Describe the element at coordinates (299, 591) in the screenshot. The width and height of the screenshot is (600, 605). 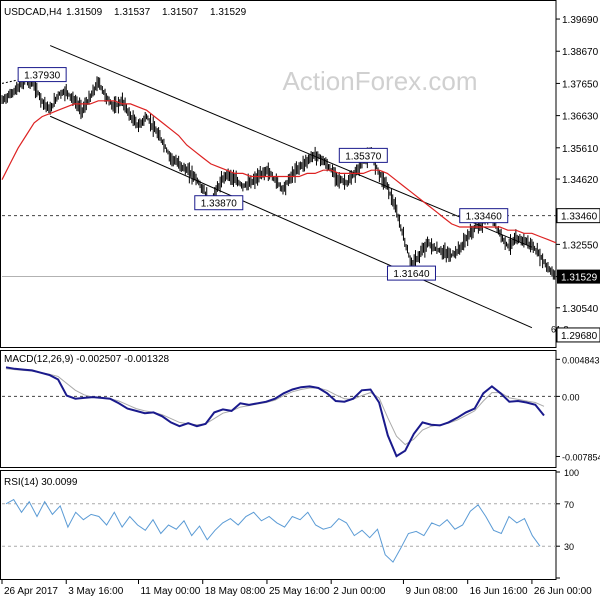
I see `x-tick-label: 25 May 16:00` at that location.